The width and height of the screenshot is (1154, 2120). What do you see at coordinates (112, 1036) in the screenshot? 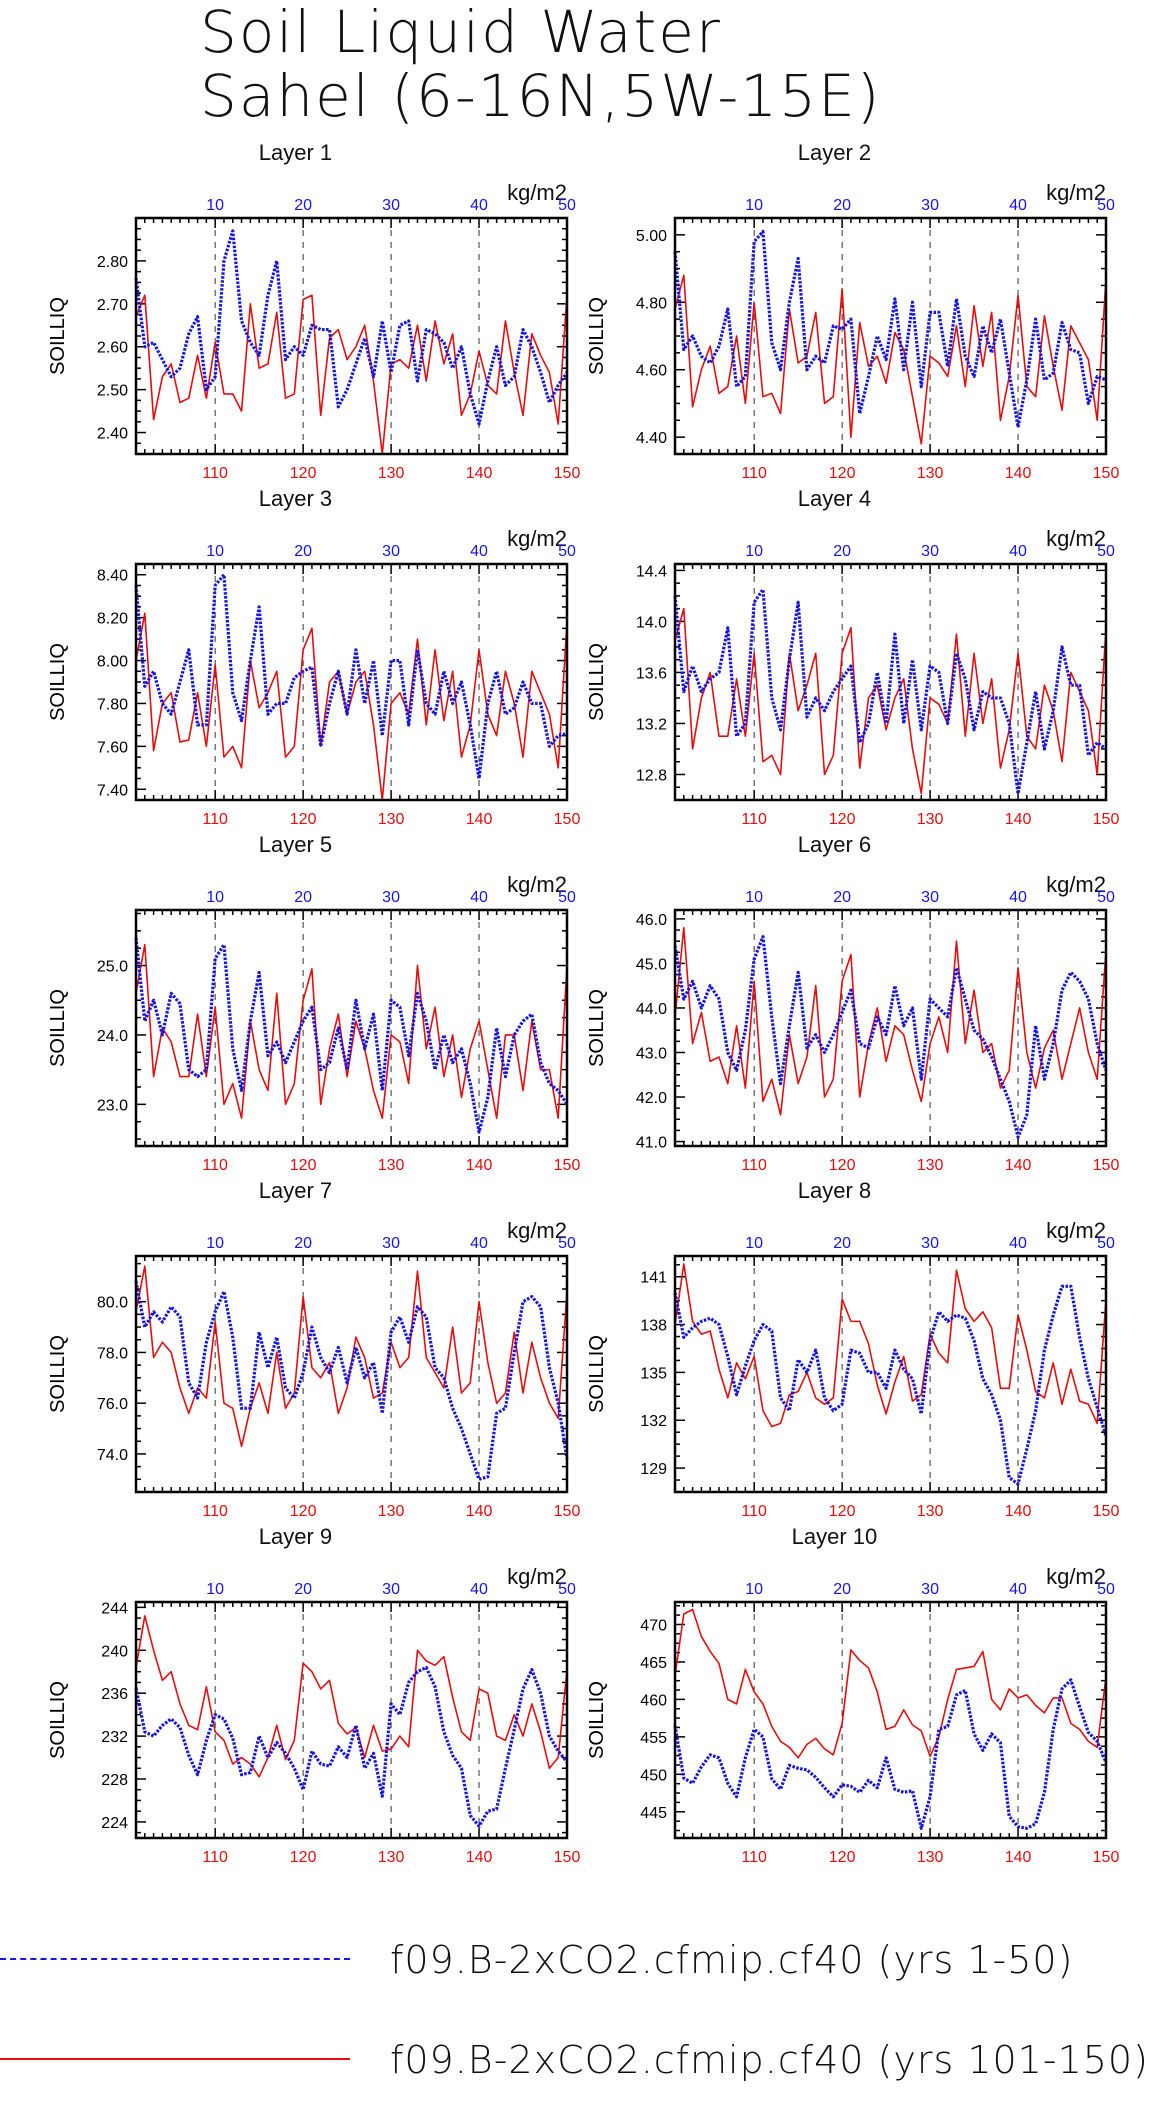
I see `y-tick-label: 24.0` at bounding box center [112, 1036].